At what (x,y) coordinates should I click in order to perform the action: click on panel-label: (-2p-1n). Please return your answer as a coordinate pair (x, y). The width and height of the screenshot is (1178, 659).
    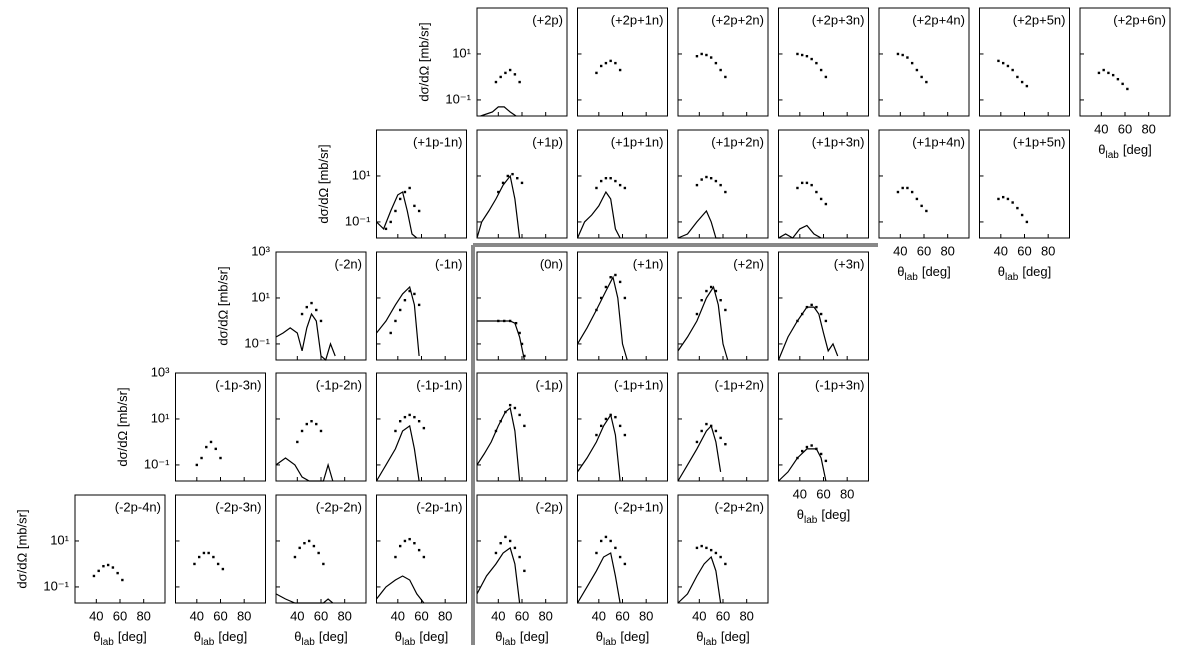
    Looking at the image, I should click on (439, 506).